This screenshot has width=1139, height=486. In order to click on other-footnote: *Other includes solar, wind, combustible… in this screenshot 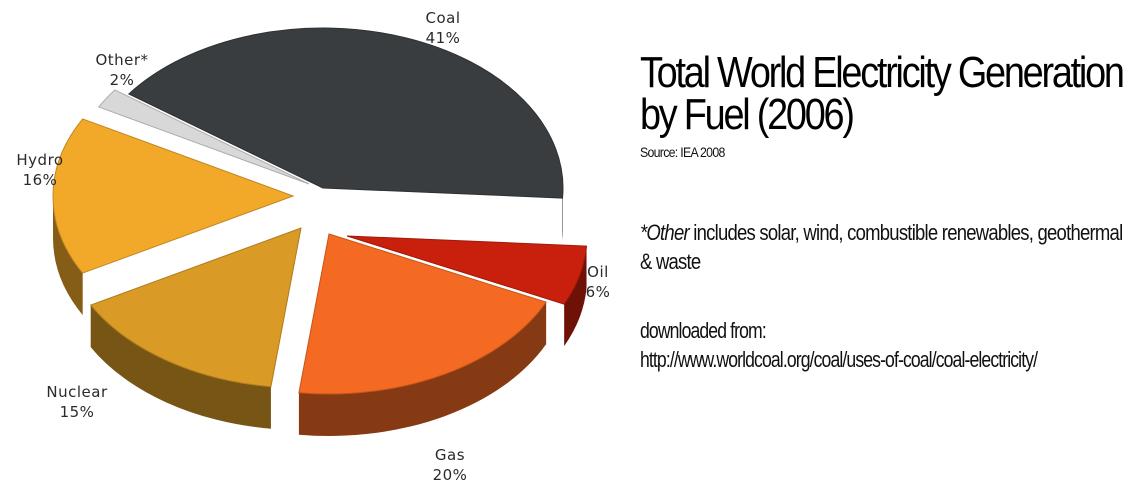, I will do `click(888, 247)`.